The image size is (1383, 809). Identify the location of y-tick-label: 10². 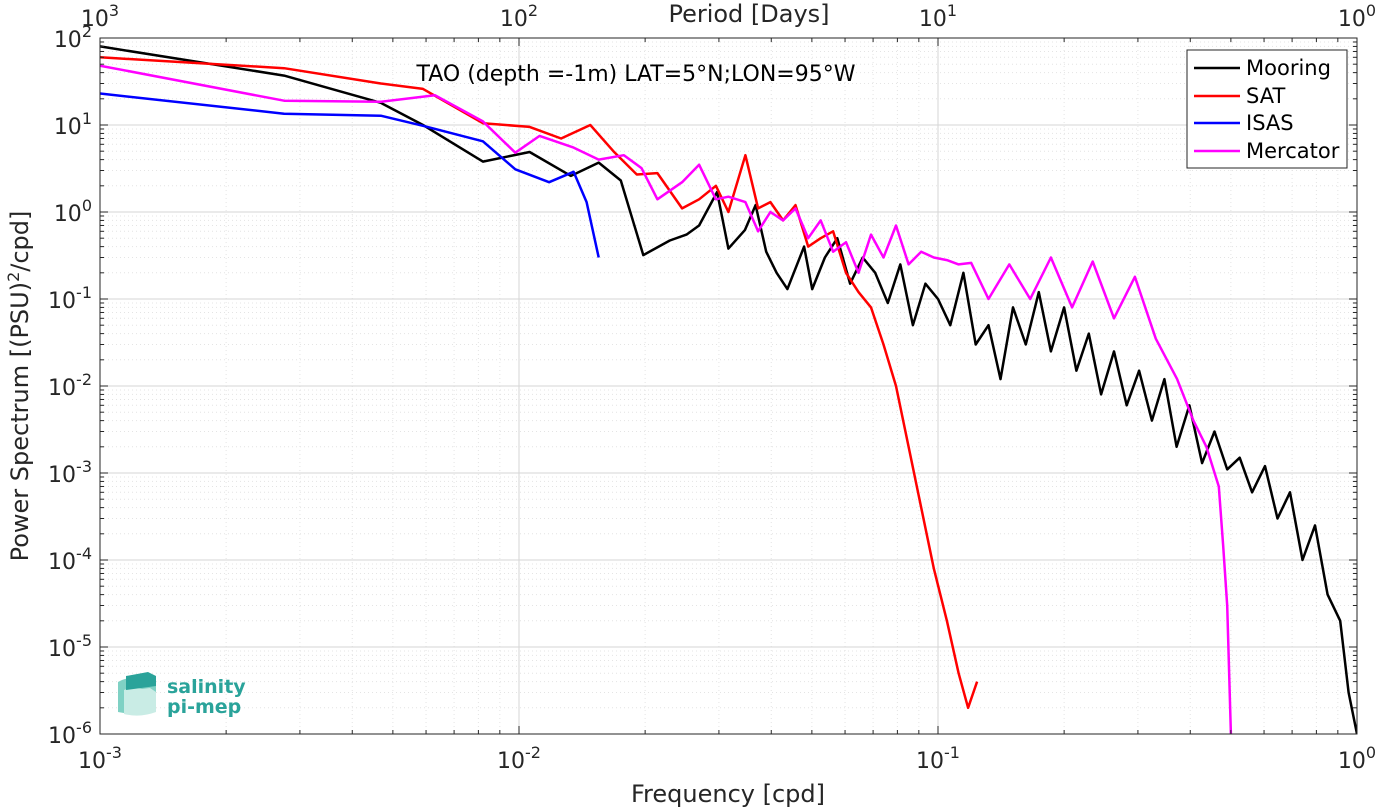
(73, 37).